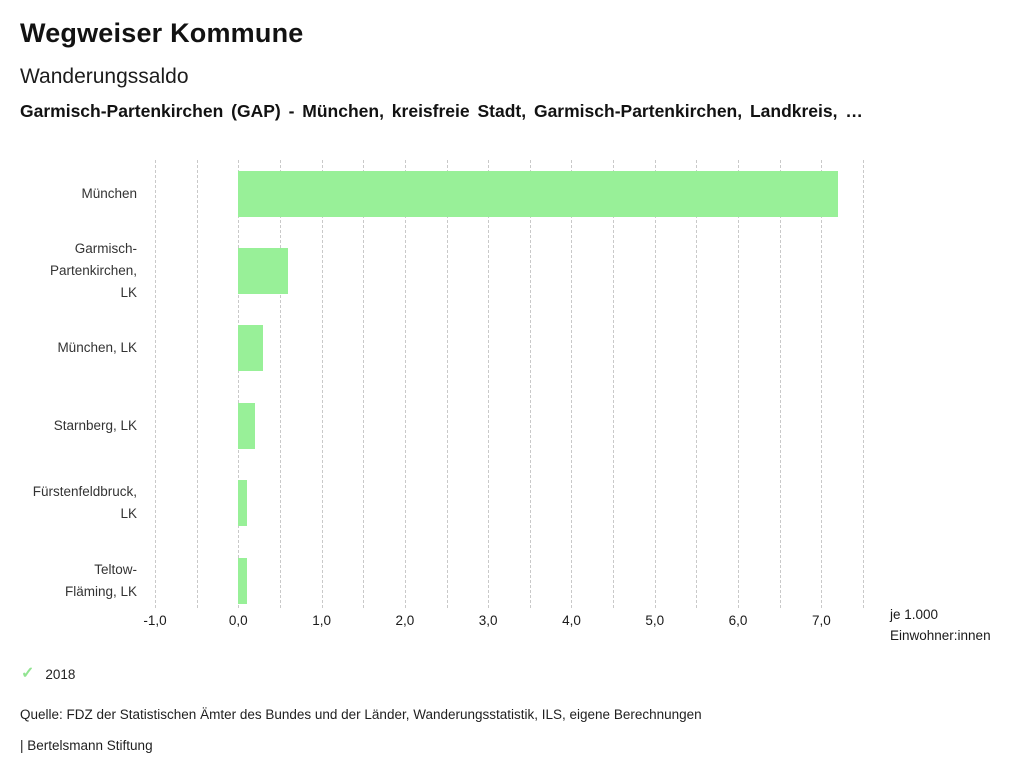  Describe the element at coordinates (914, 614) in the screenshot. I see `axis-unit-line-1: je 1.000` at that location.